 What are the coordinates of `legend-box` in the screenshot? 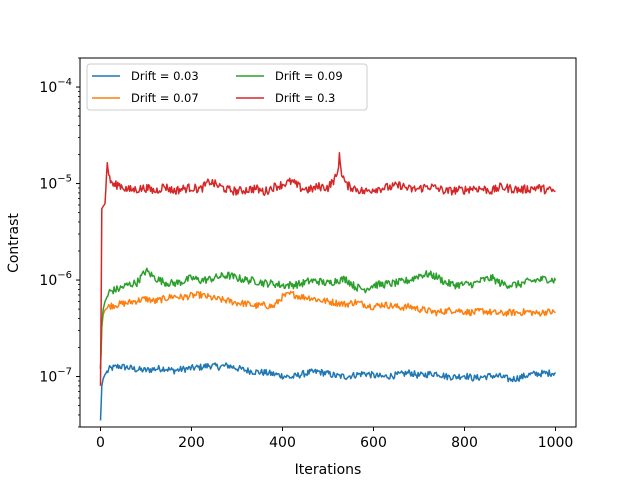 It's located at (227, 87).